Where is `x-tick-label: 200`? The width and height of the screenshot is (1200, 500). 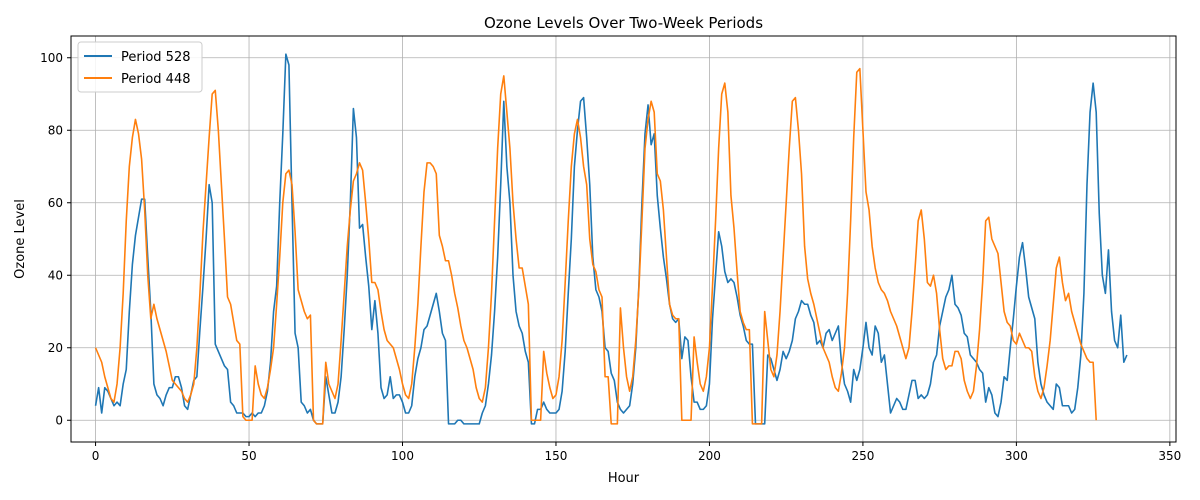
x-tick-label: 200 is located at coordinates (709, 456).